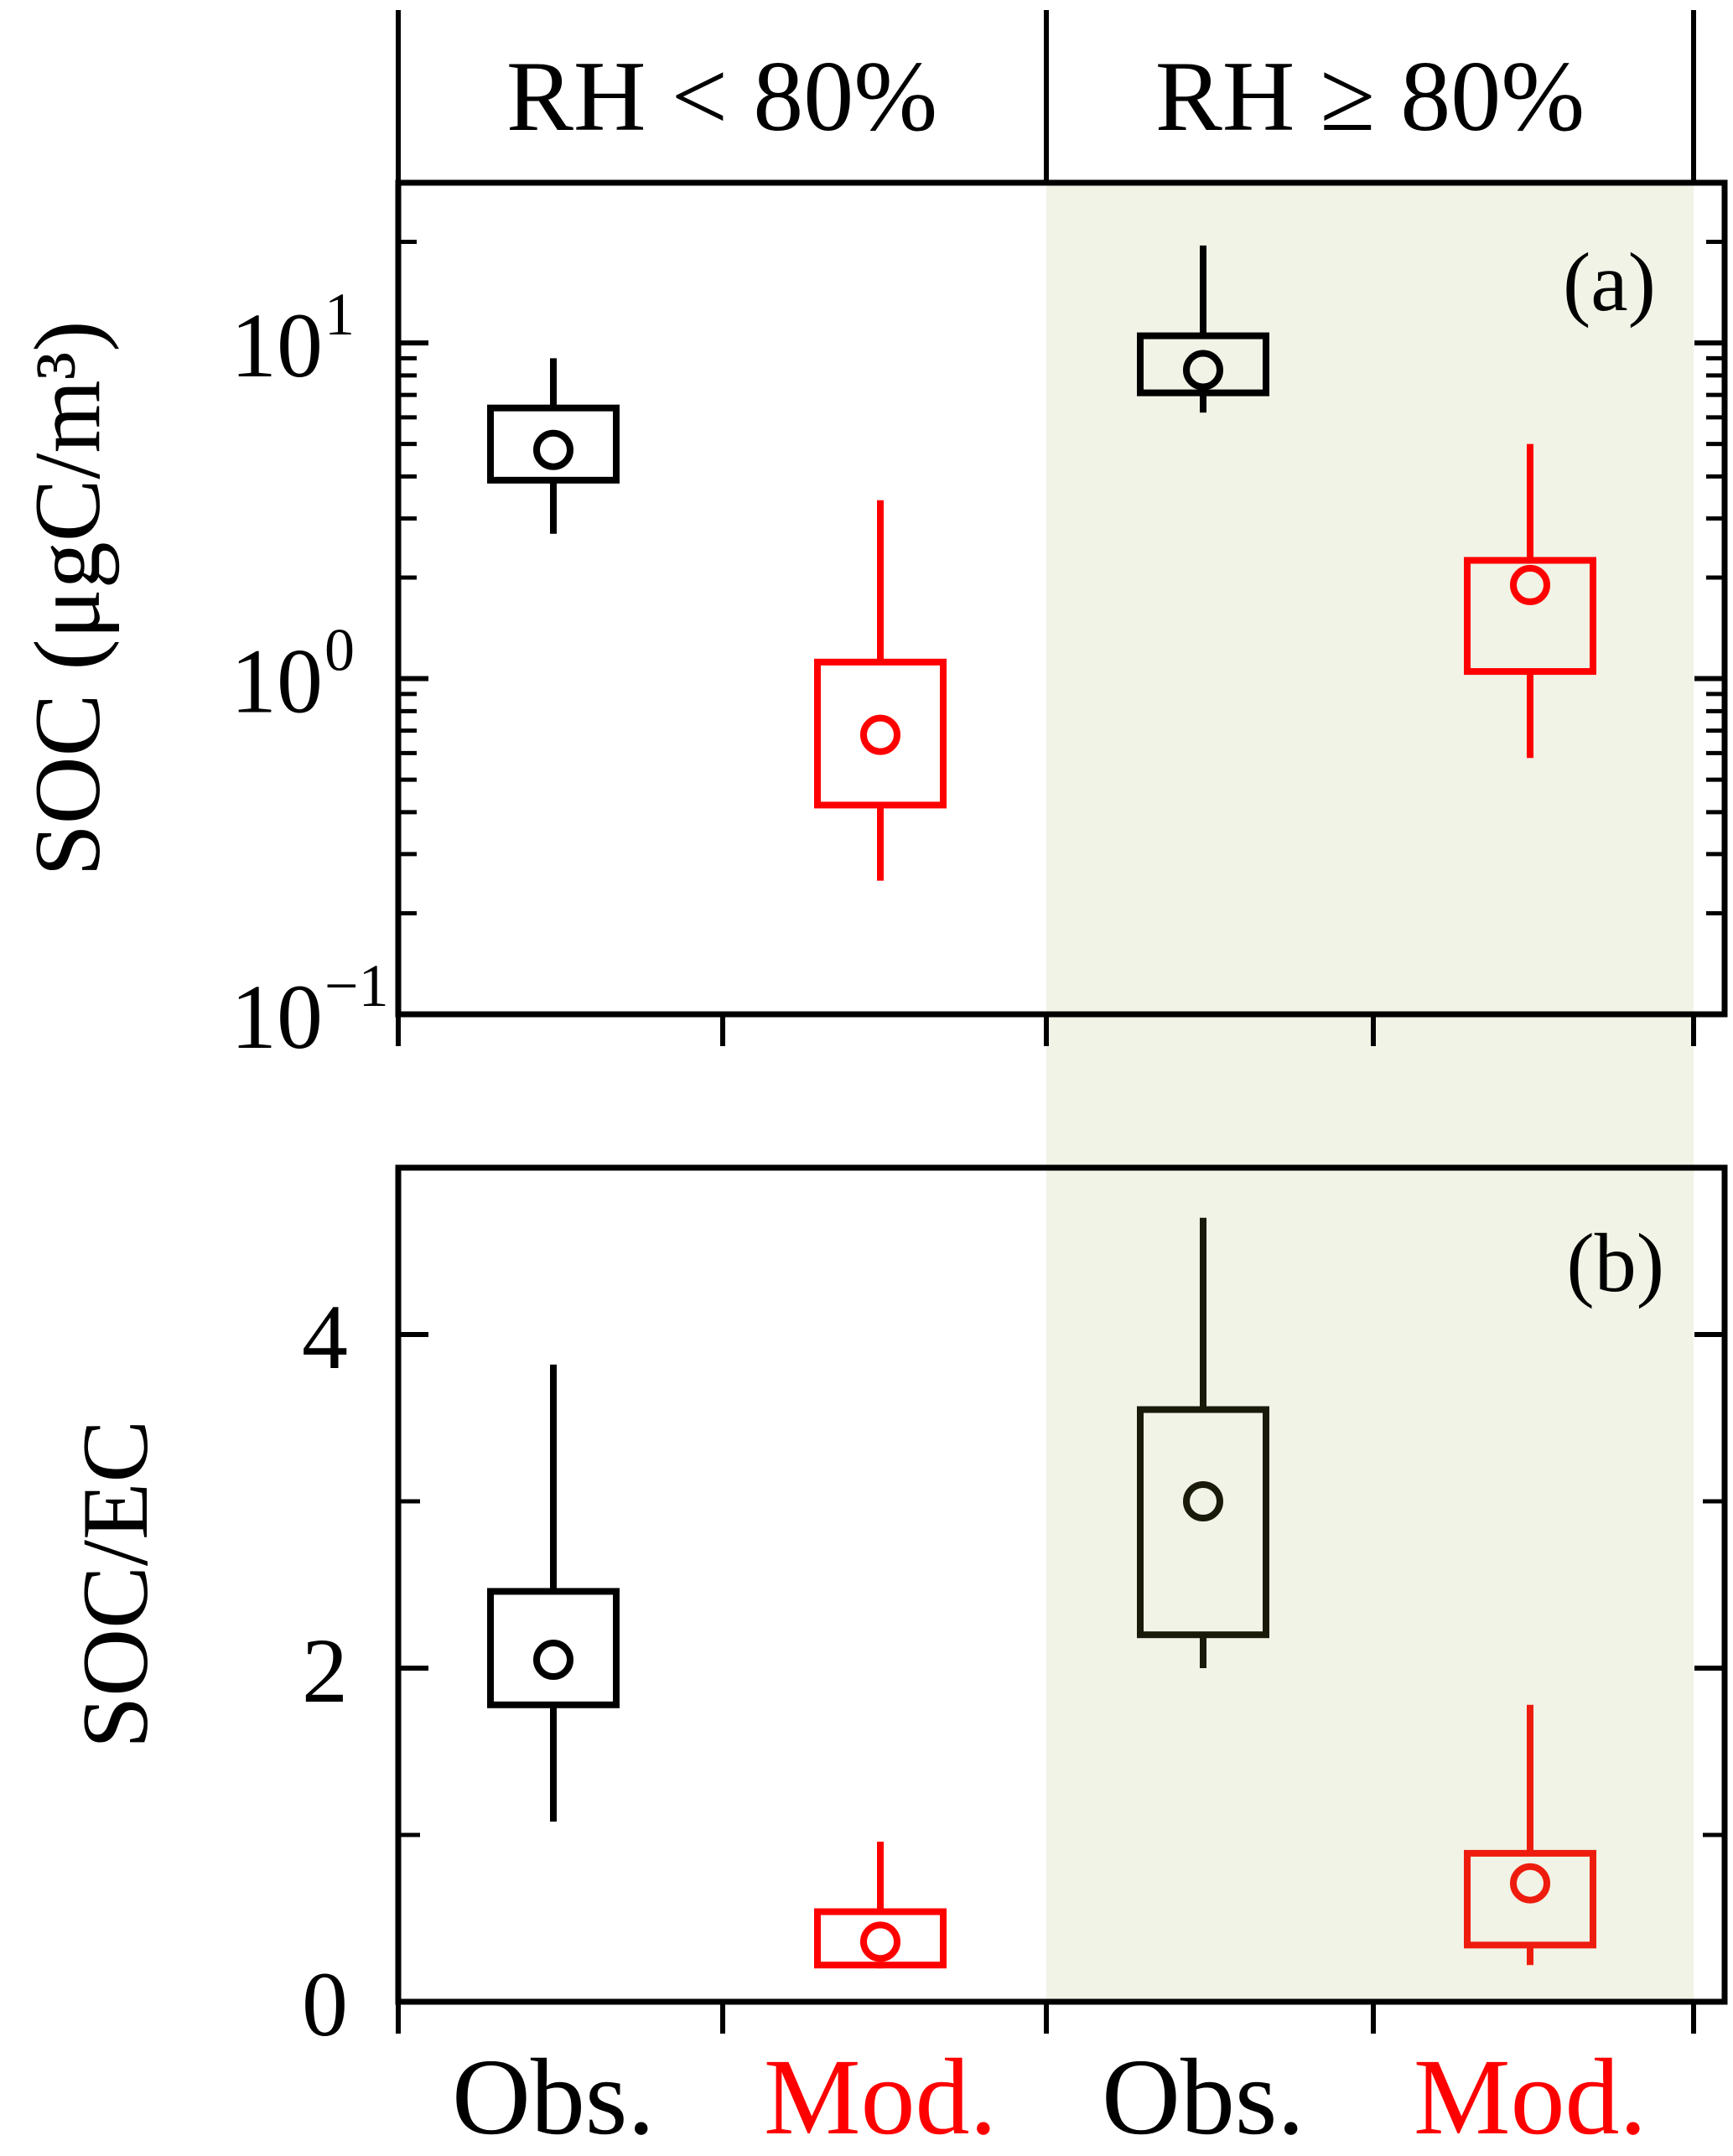 Image resolution: width=1733 pixels, height=2156 pixels. What do you see at coordinates (1370, 96) in the screenshot?
I see `condition-label-high-rh: RH ≥ 80%` at bounding box center [1370, 96].